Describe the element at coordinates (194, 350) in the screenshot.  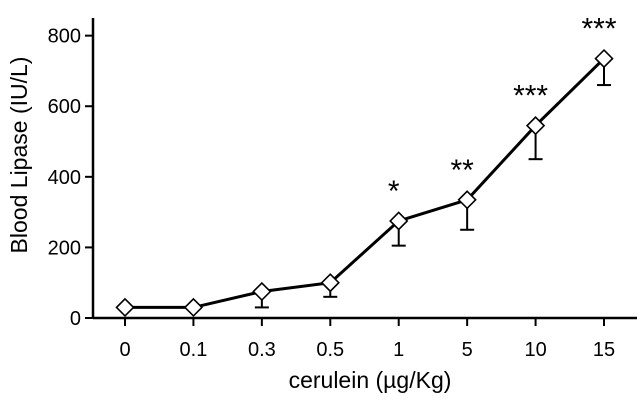
I see `x-tick-label: 0.1` at that location.